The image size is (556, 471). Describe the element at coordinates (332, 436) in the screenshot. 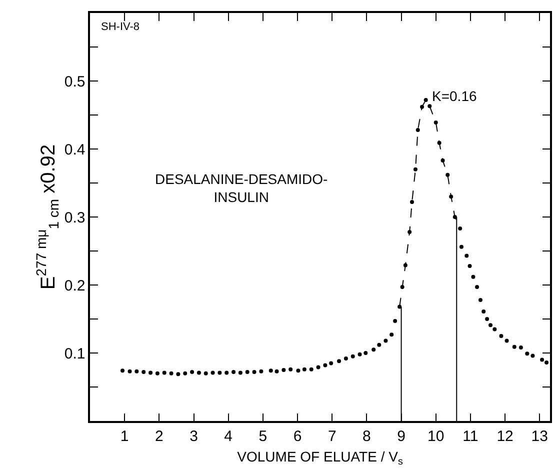

I see `x-tick-label: 7` at that location.